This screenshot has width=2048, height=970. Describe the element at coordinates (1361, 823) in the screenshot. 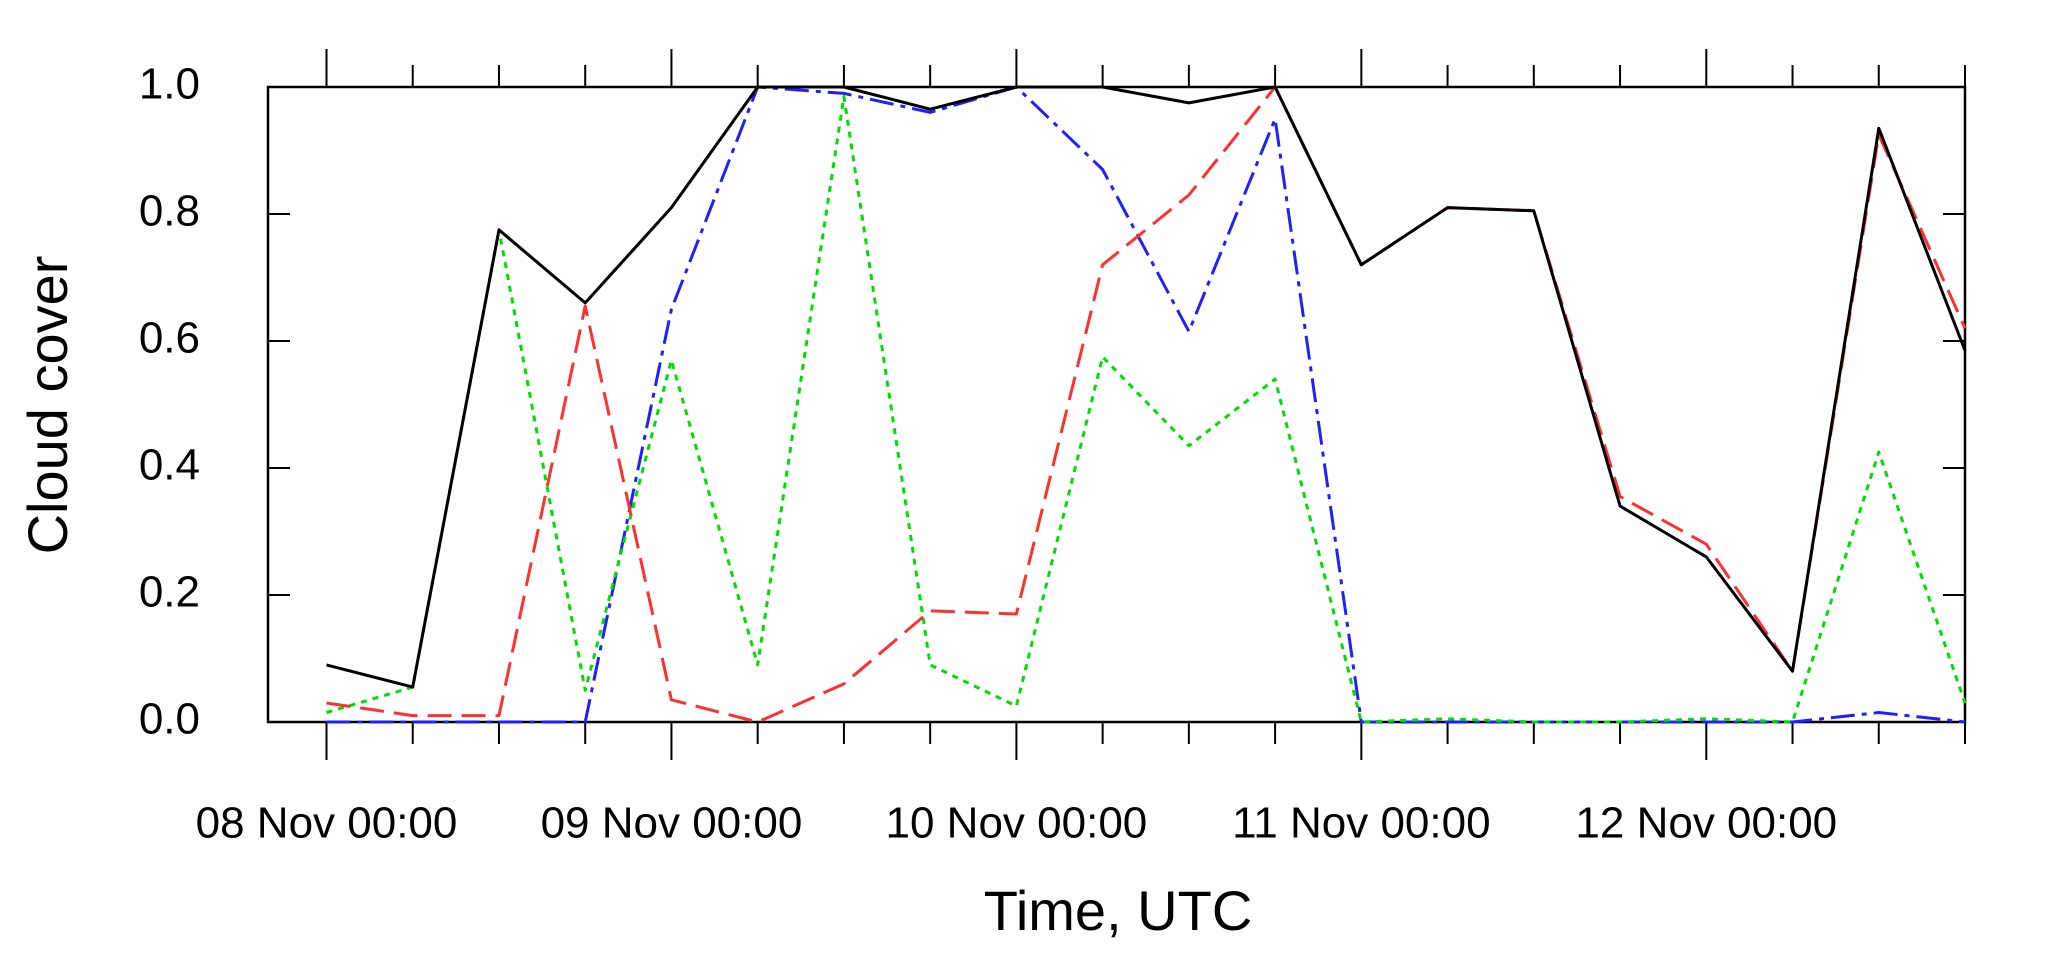

I see `x-tick-label: 11 Nov 00:00` at that location.